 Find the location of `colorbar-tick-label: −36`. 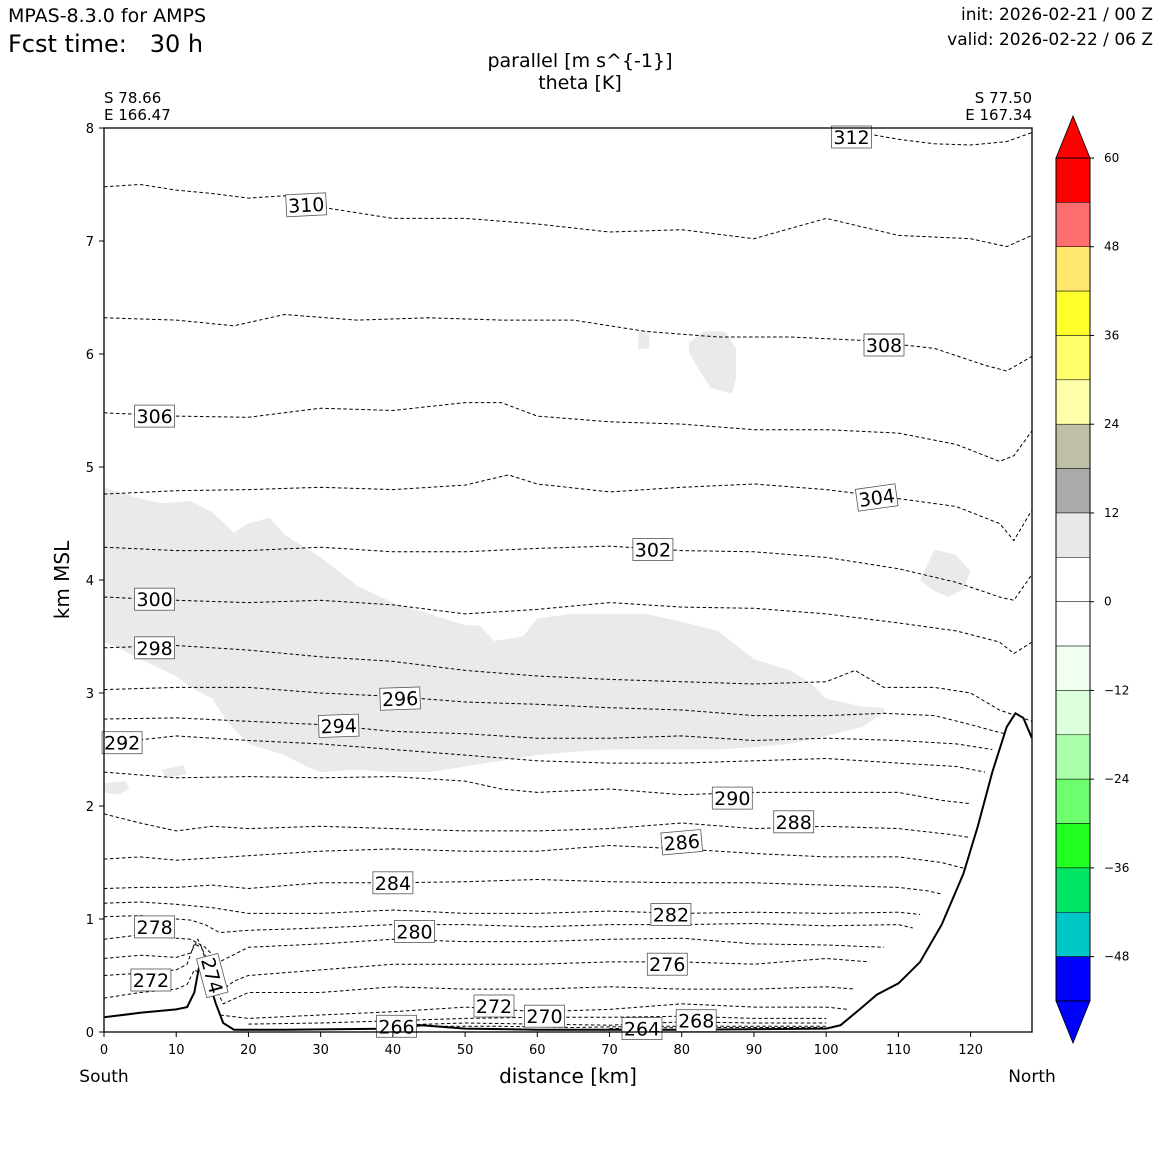

colorbar-tick-label: −36 is located at coordinates (1116, 868).